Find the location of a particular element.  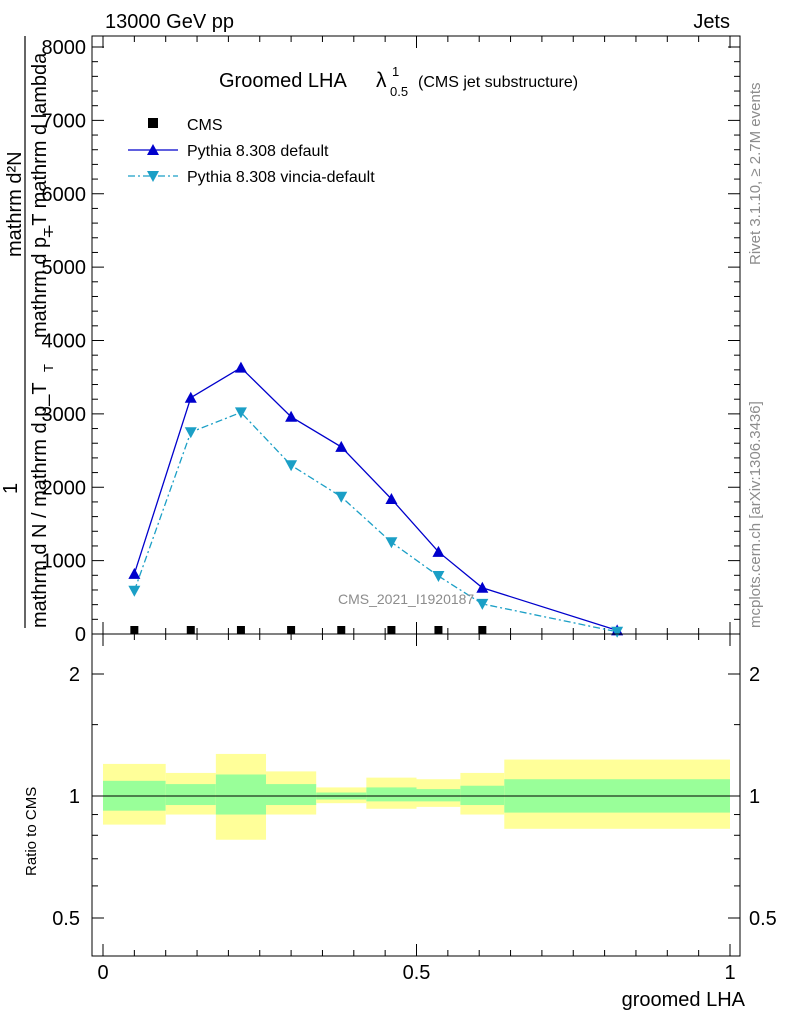

y-label-denominator-top: 1 is located at coordinates (11, 488).